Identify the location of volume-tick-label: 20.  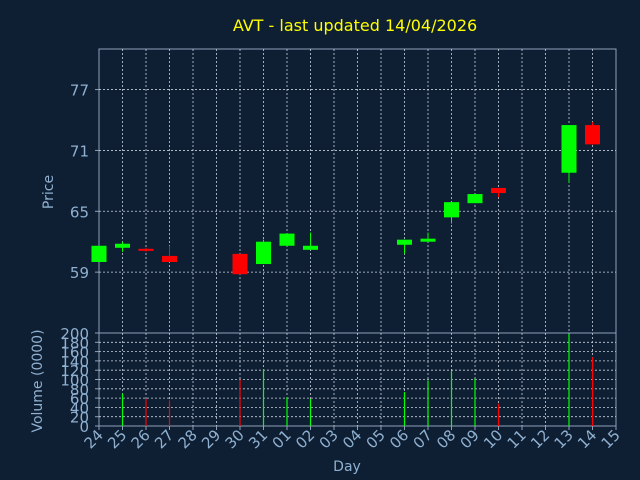
(79, 418).